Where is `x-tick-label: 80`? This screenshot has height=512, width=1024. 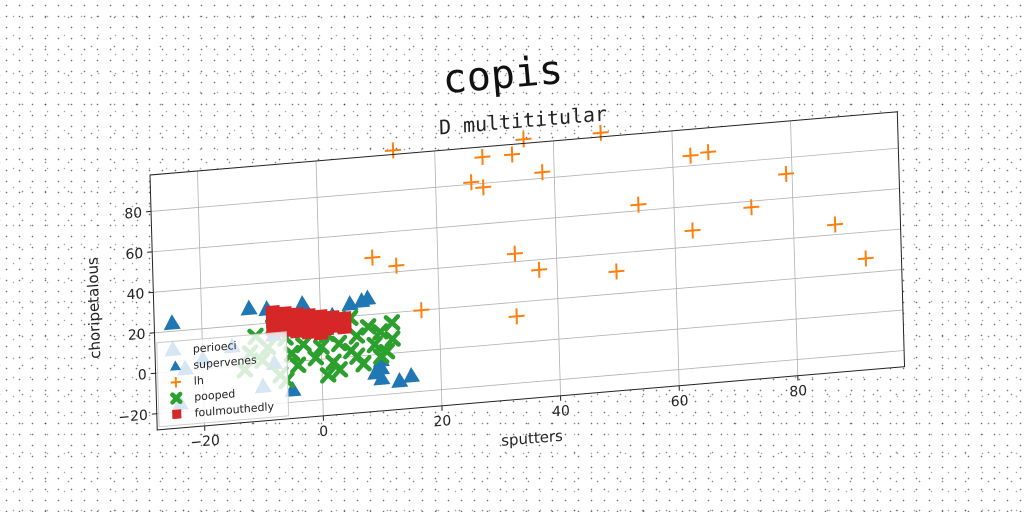
x-tick-label: 80 is located at coordinates (798, 391).